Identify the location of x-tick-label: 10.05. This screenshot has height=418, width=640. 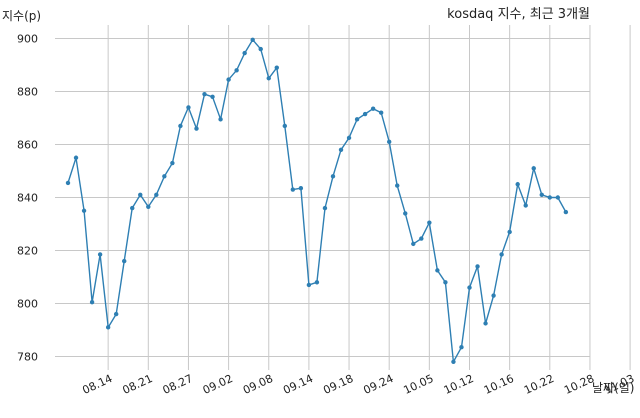
(419, 384).